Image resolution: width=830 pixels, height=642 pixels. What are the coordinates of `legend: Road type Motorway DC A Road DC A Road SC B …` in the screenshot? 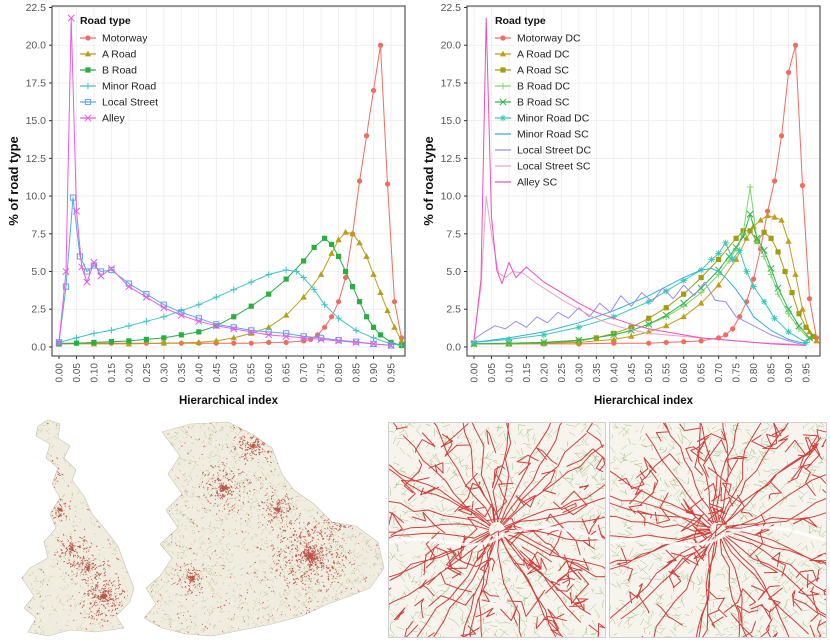 It's located at (543, 102).